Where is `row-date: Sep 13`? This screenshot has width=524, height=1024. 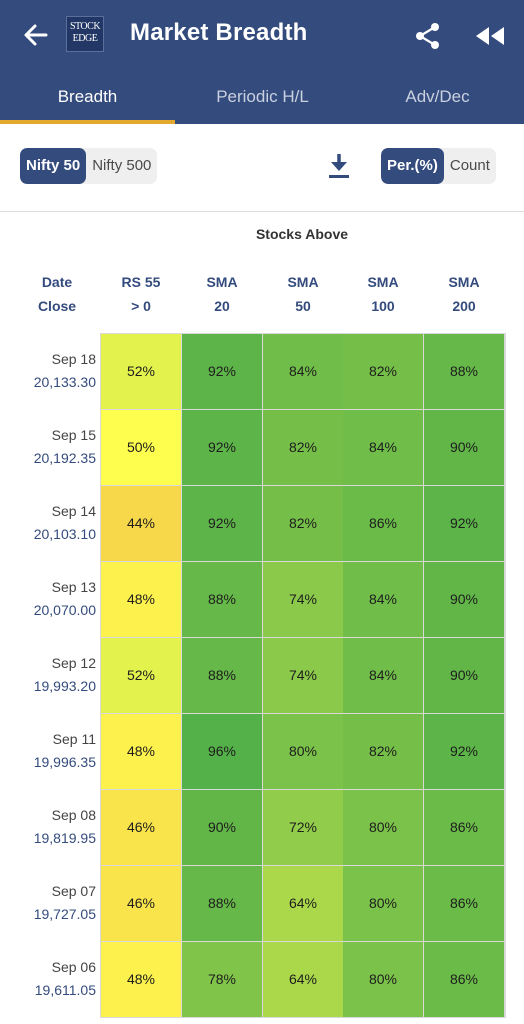
row-date: Sep 13 is located at coordinates (73, 587).